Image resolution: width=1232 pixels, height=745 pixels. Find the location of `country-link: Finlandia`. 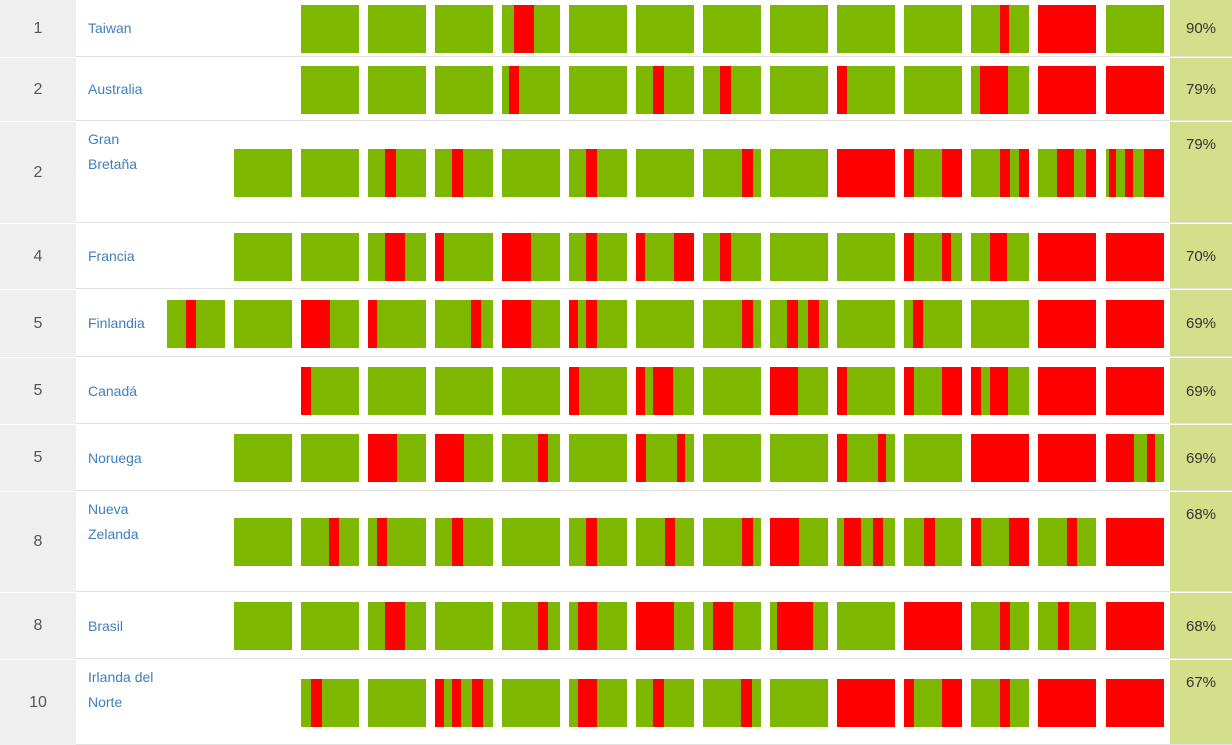

country-link: Finlandia is located at coordinates (116, 323).